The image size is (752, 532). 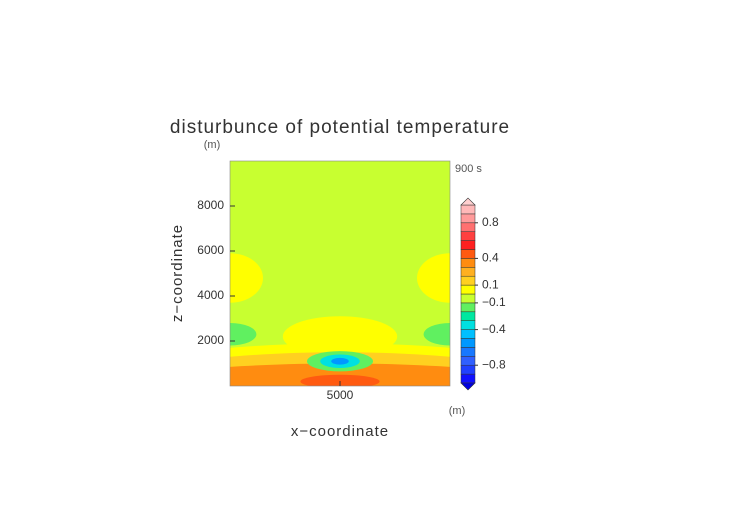 What do you see at coordinates (494, 364) in the screenshot?
I see `colorbar-tick-label: −0.8` at bounding box center [494, 364].